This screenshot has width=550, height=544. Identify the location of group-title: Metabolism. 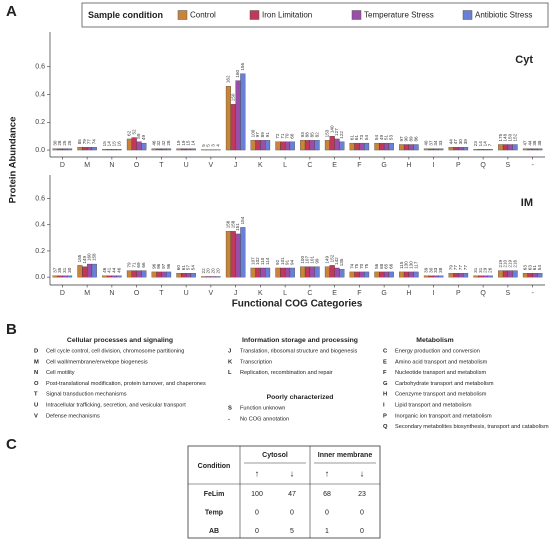
(434, 340).